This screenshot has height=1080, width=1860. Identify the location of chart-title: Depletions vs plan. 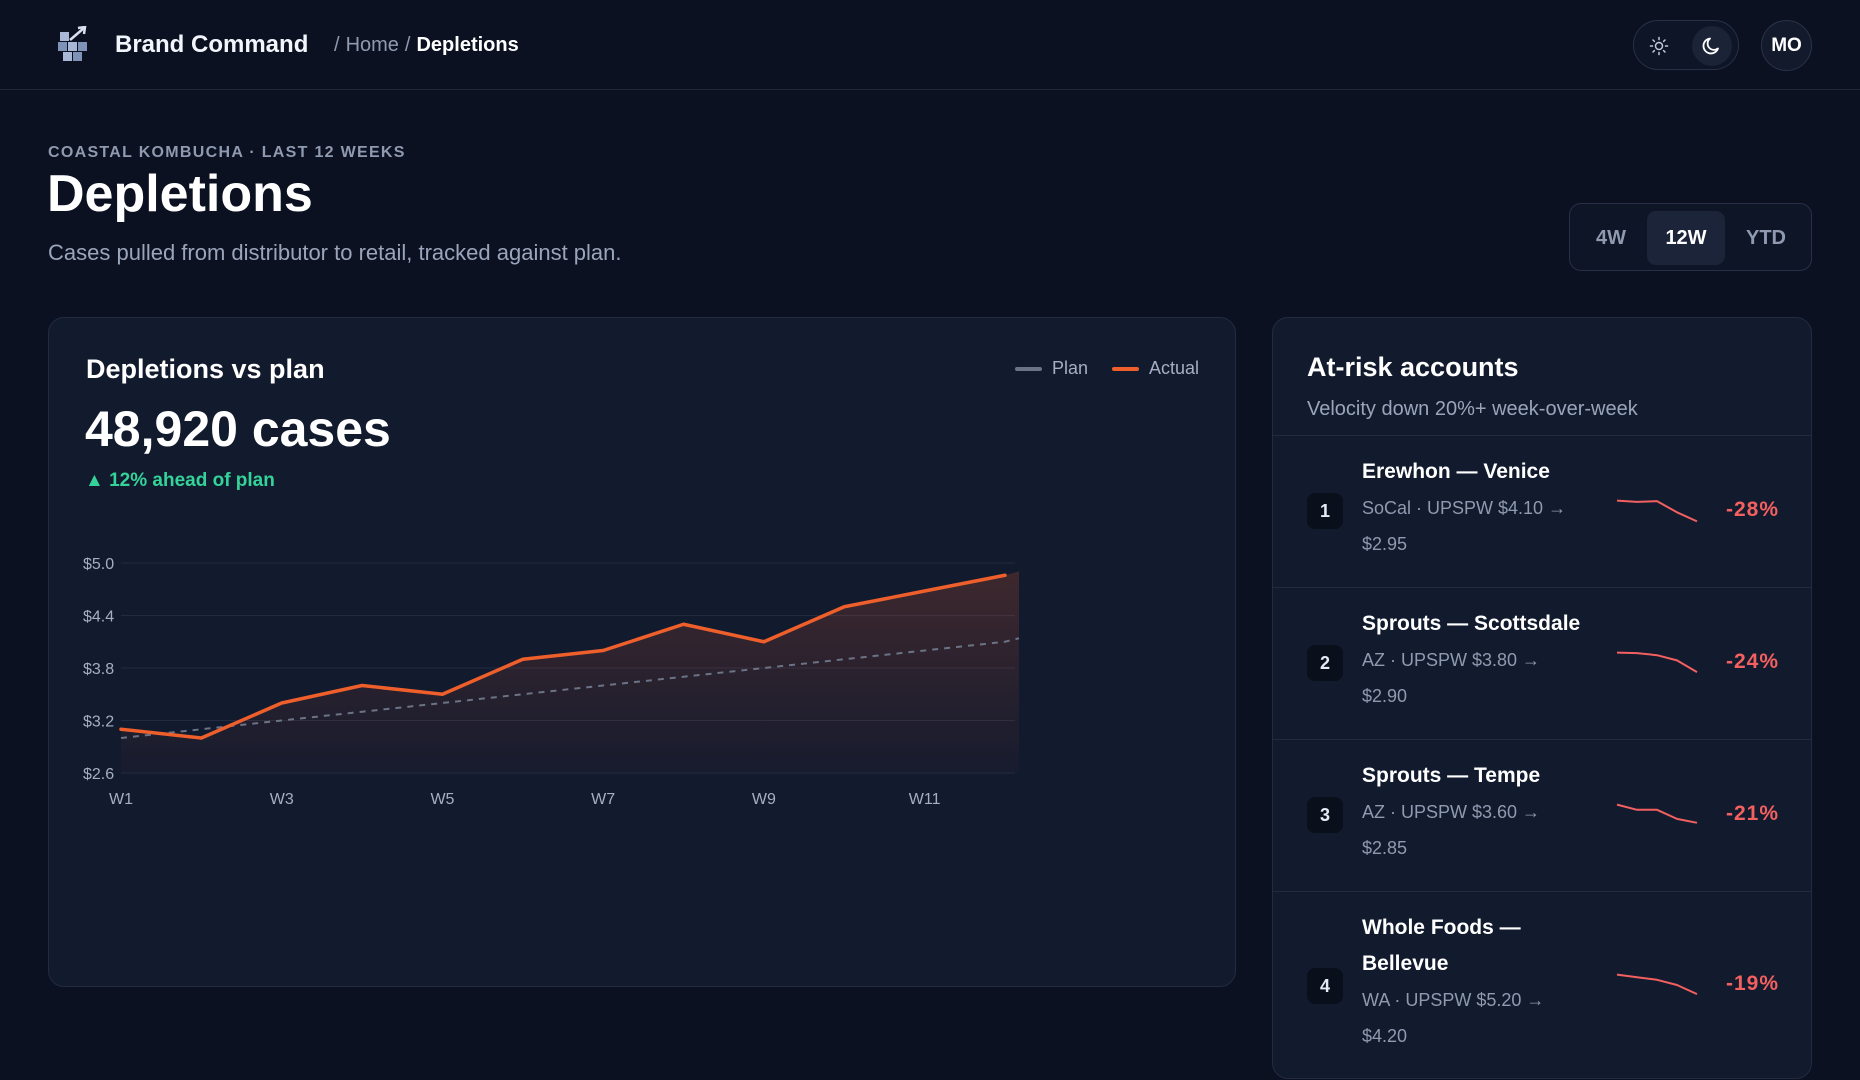
(205, 369).